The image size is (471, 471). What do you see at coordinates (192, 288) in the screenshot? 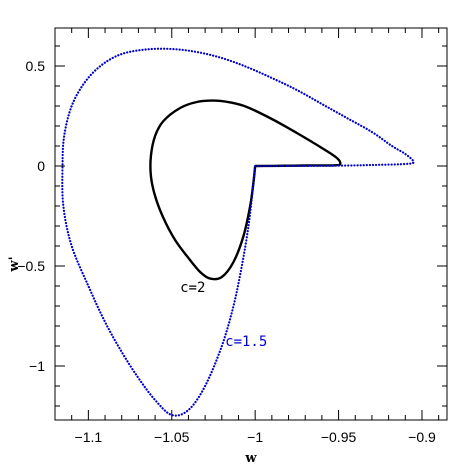
I see `series-label-c2: c=2` at bounding box center [192, 288].